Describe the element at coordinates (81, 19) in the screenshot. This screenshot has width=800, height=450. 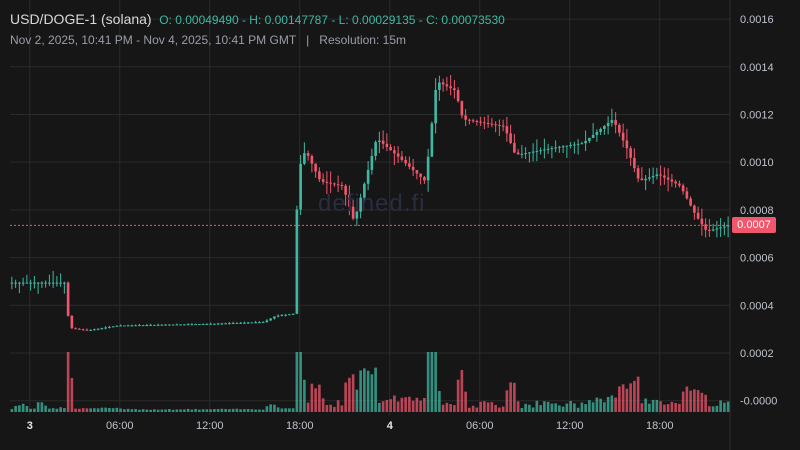
I see `pair-name: USD/DOGE-1 (solana)` at that location.